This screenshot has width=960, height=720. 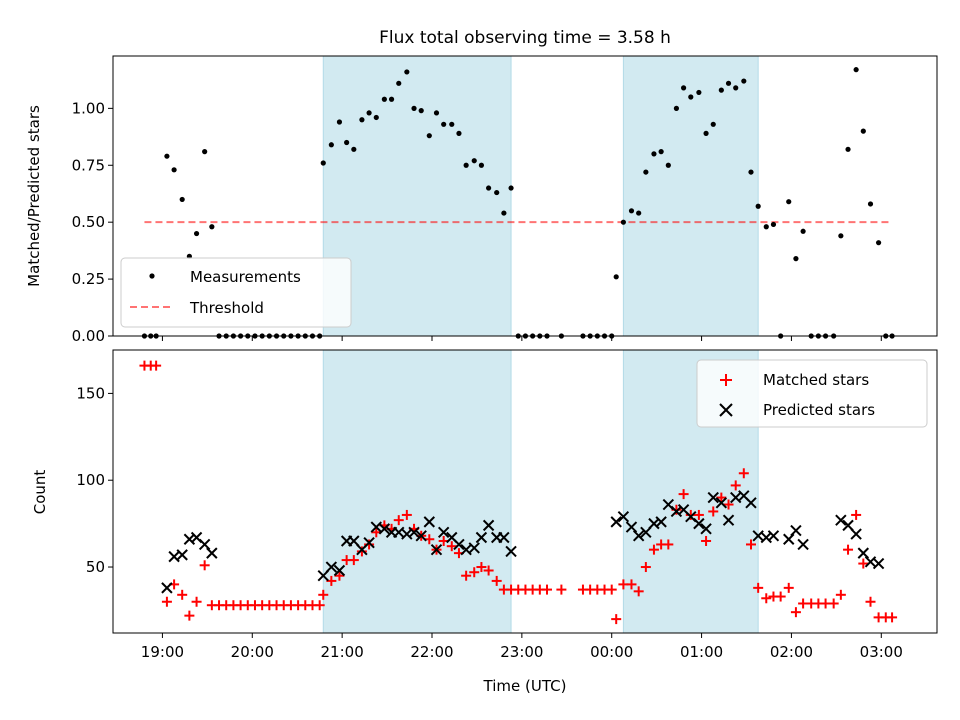 What do you see at coordinates (417, 491) in the screenshot?
I see `shaded-interval` at bounding box center [417, 491].